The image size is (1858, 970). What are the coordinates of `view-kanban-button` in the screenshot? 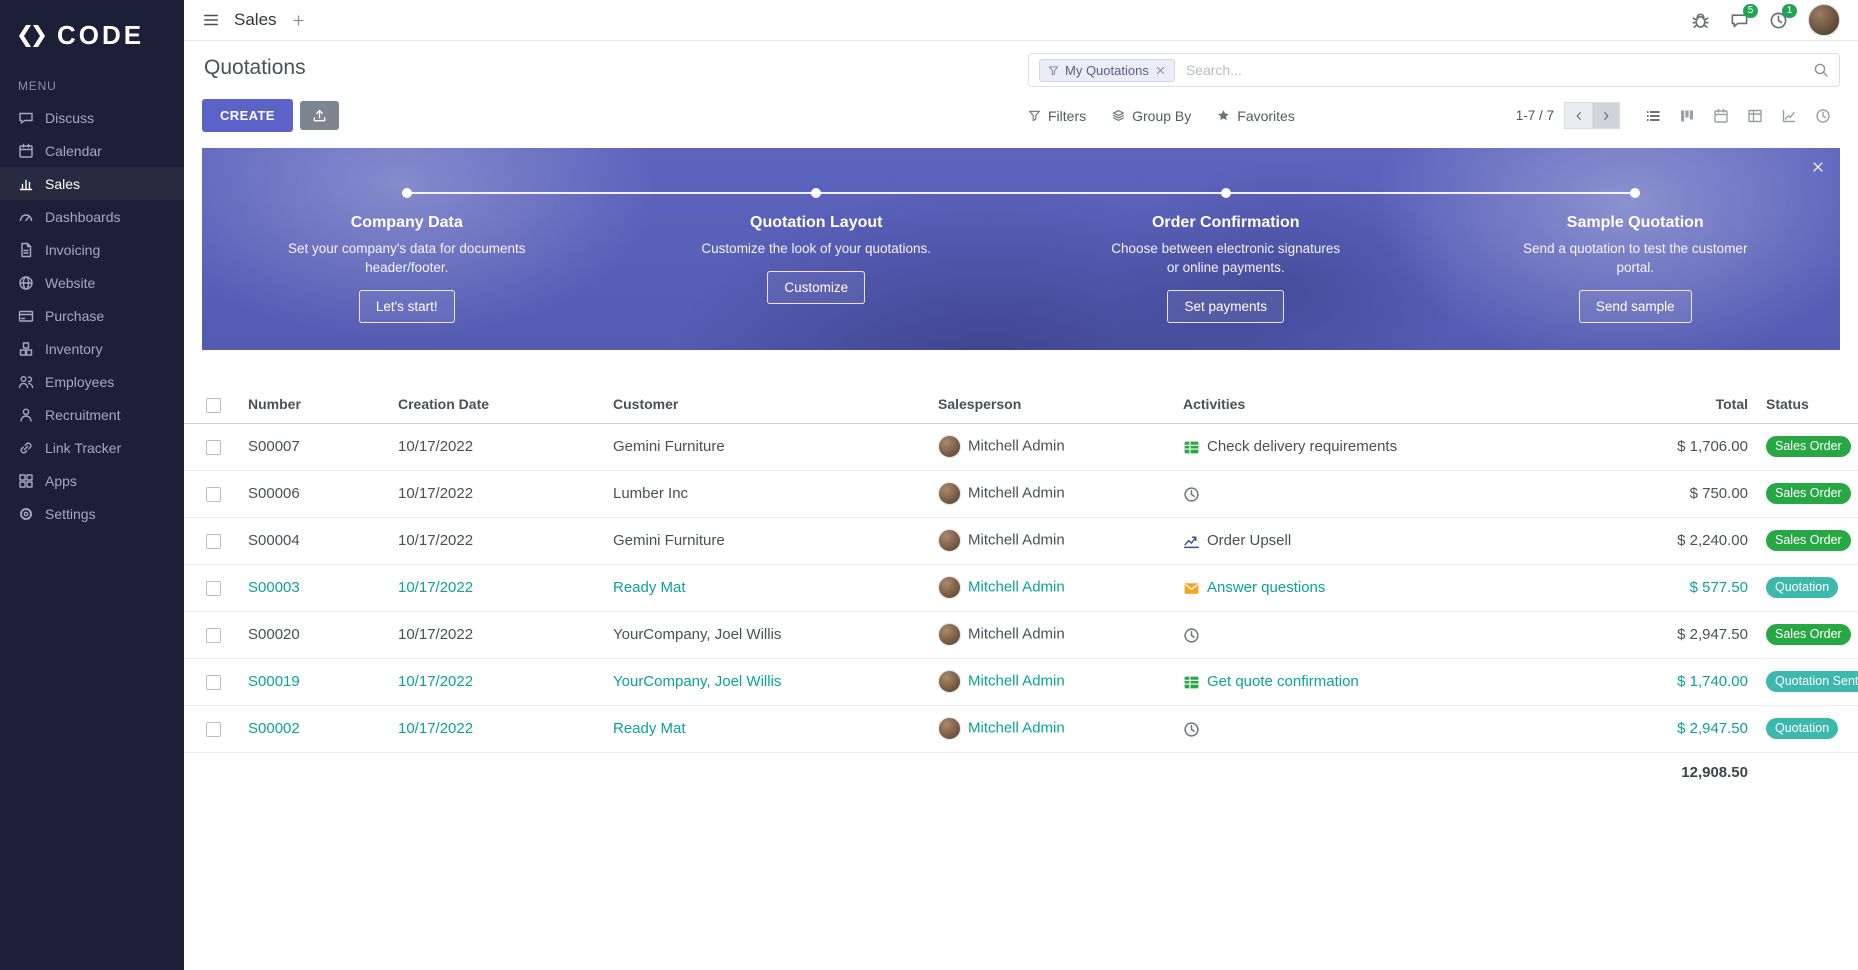 It's located at (1687, 115).